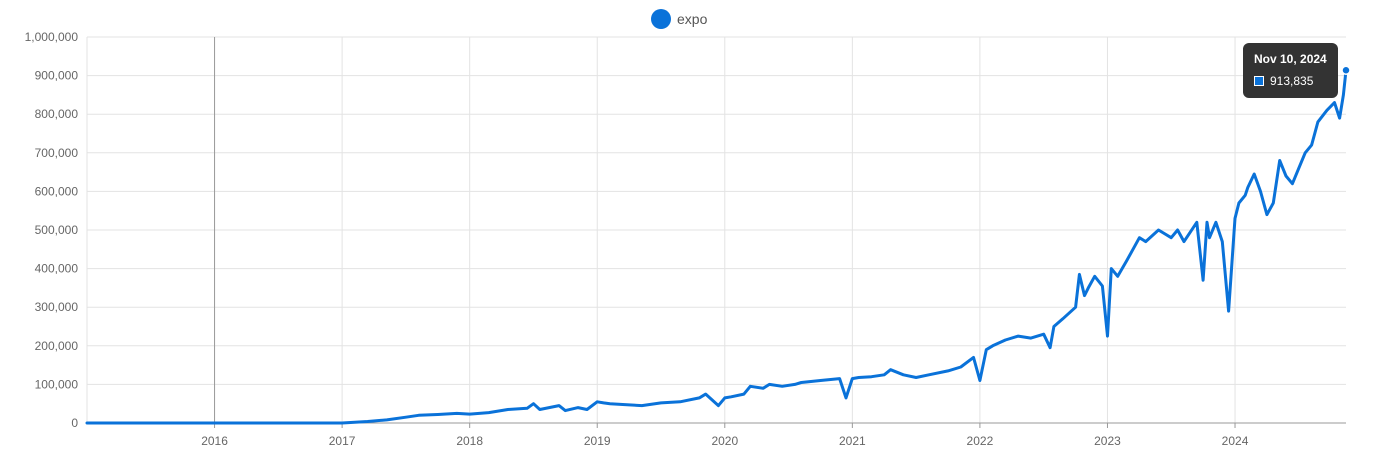  I want to click on tooltip-row: 913,835, so click(1296, 81).